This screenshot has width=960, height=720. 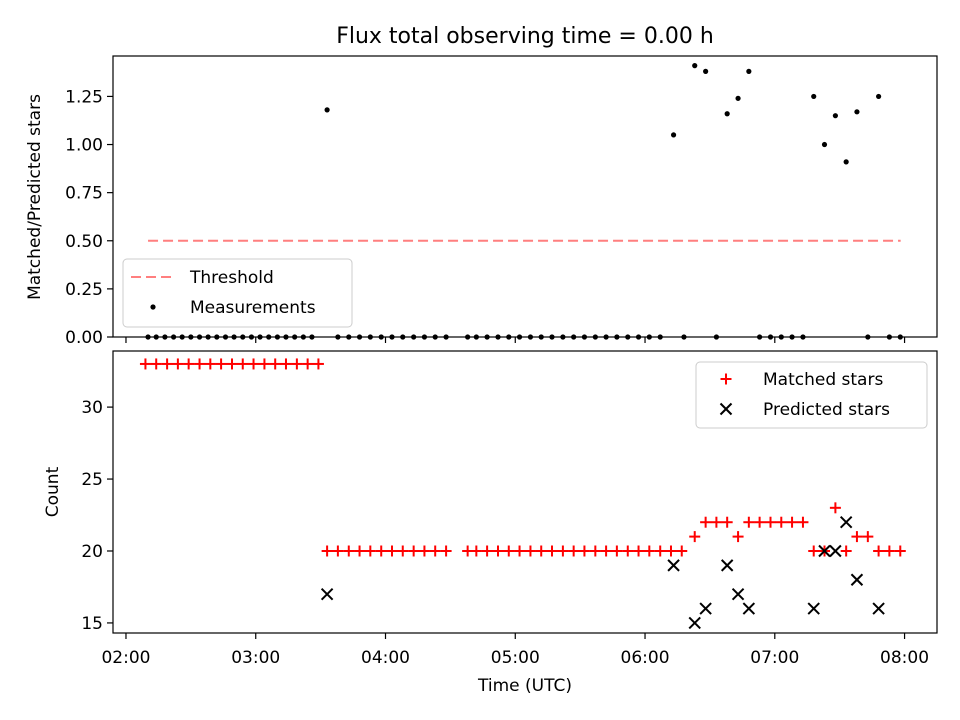 I want to click on bottom-y-tick-label: 15, so click(x=92, y=624).